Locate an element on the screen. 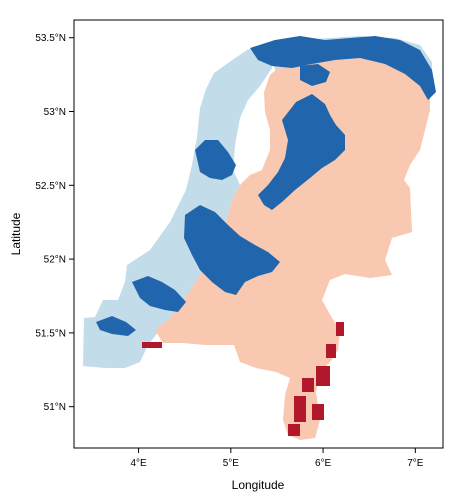 Image resolution: width=460 pixels, height=500 pixels. wadden-coast-dark is located at coordinates (343, 68).